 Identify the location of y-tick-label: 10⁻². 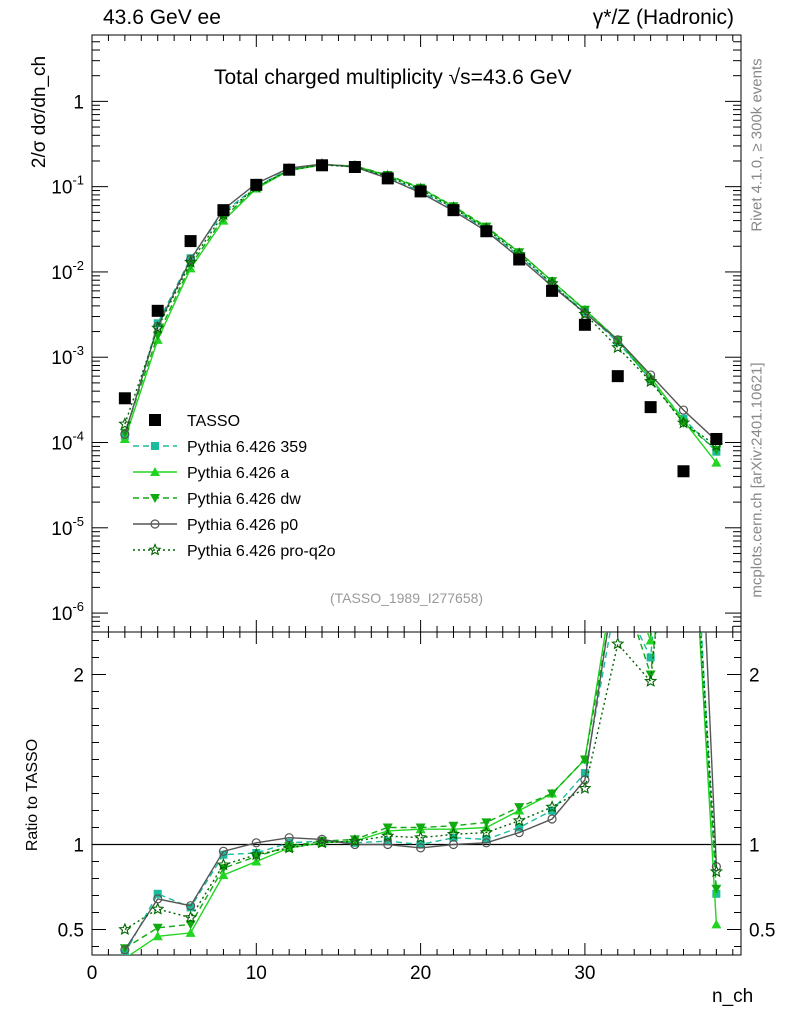
(67, 271).